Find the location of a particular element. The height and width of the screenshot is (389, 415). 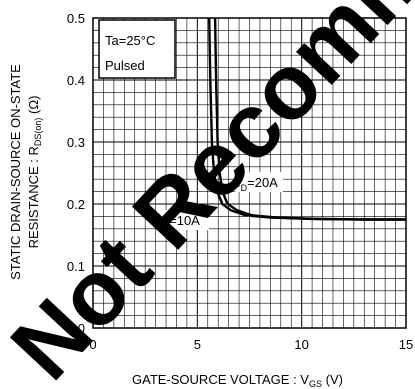

series-label-10a: ID=10A is located at coordinates (183, 220).